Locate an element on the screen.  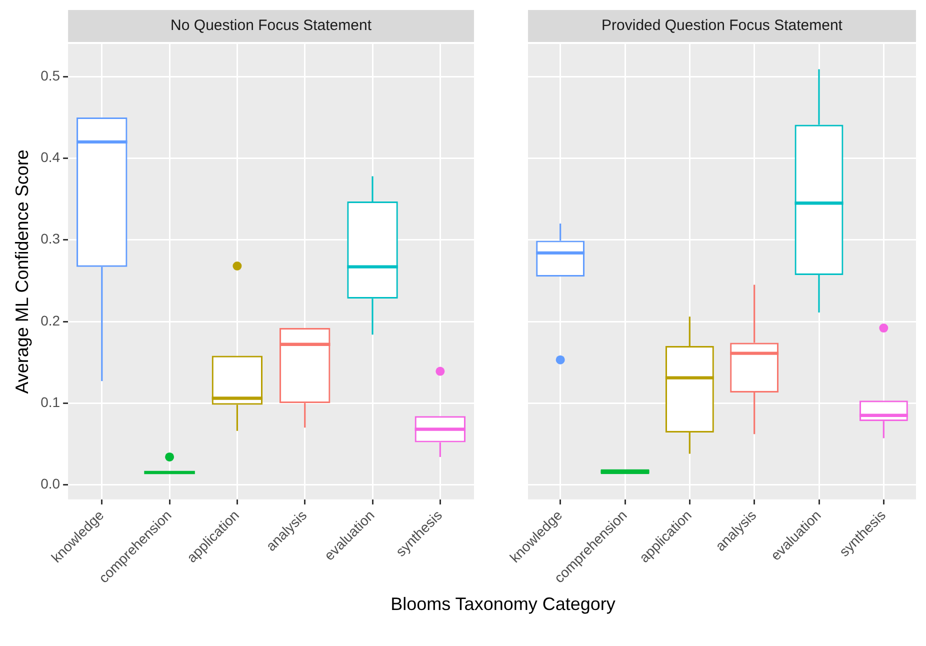
y-tick-label: 0.4 is located at coordinates (50, 157).